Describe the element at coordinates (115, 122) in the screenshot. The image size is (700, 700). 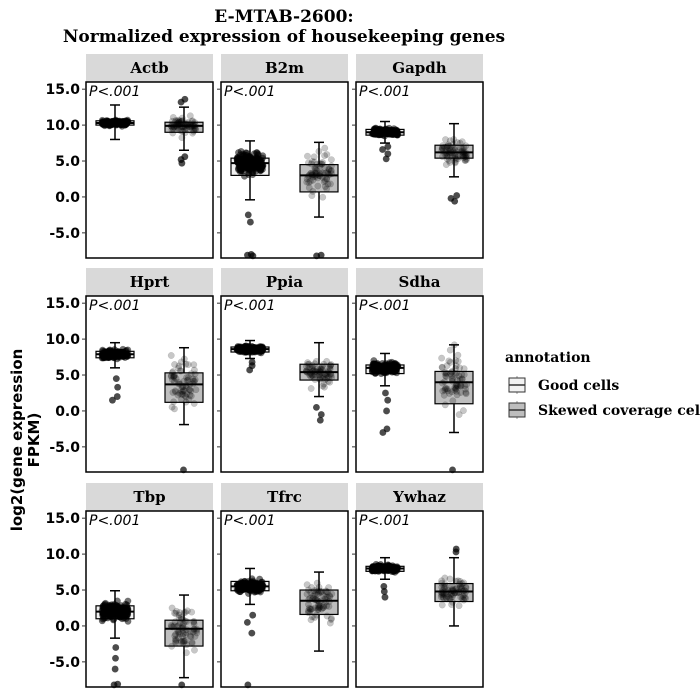
I see `box-actb-good` at that location.